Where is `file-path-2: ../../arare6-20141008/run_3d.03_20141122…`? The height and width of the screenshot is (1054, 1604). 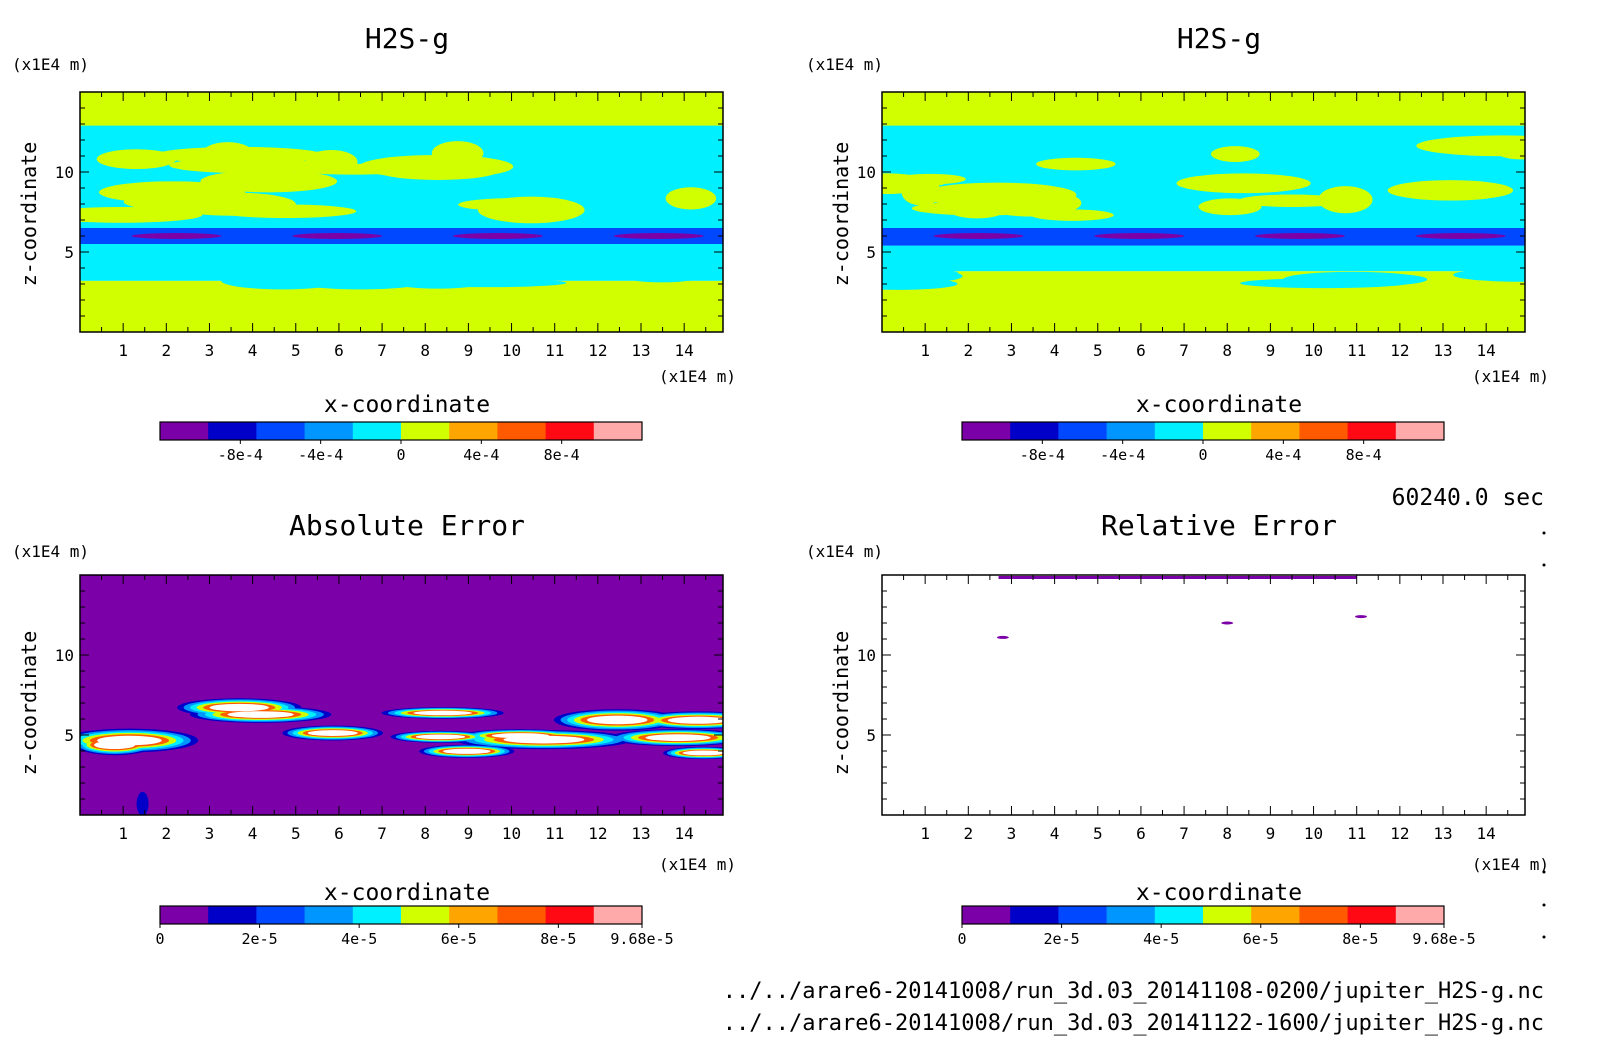
file-path-2: ../../arare6-20141008/run_3d.03_20141122… is located at coordinates (1133, 1023).